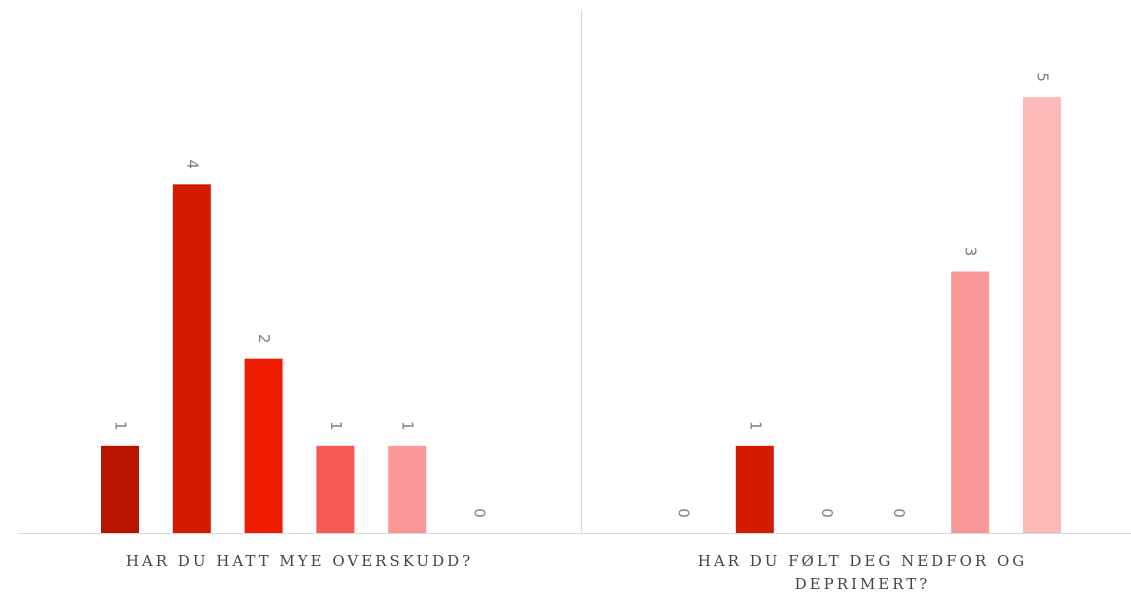 This screenshot has width=1131, height=598. Describe the element at coordinates (1043, 77) in the screenshot. I see `data-label: 5` at that location.